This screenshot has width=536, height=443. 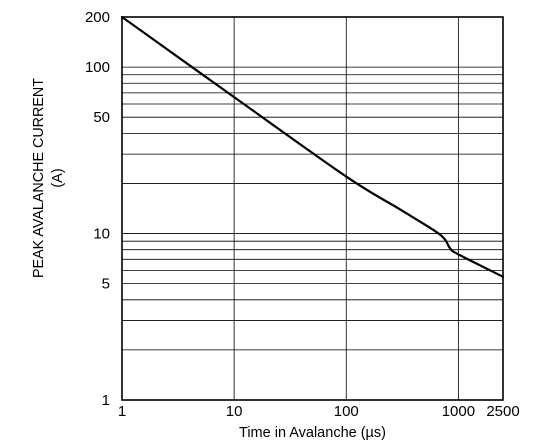 What do you see at coordinates (97, 17) in the screenshot?
I see `y-tick-label: 200` at bounding box center [97, 17].